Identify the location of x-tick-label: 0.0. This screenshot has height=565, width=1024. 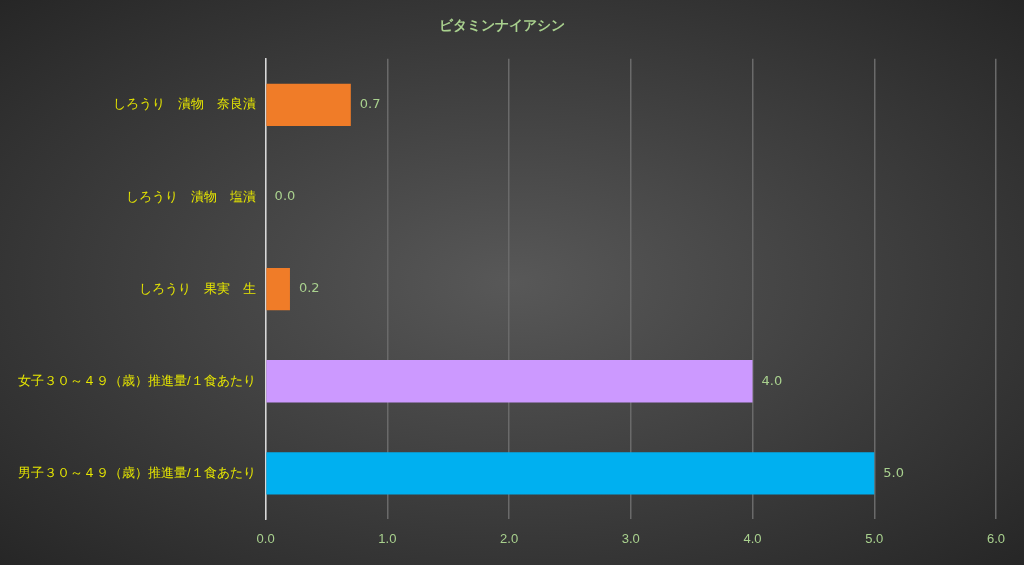
(265, 538).